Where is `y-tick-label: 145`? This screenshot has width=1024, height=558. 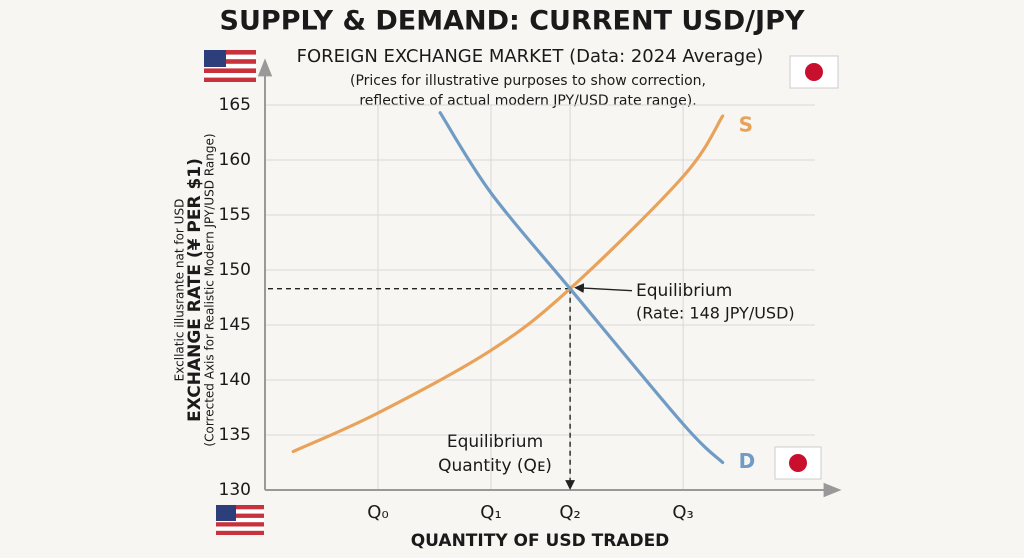 y-tick-label: 145 is located at coordinates (235, 325).